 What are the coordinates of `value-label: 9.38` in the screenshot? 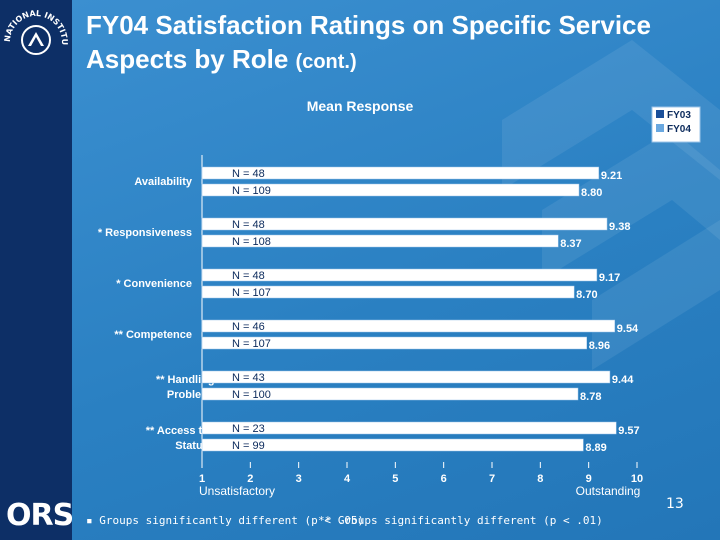 It's located at (619, 227).